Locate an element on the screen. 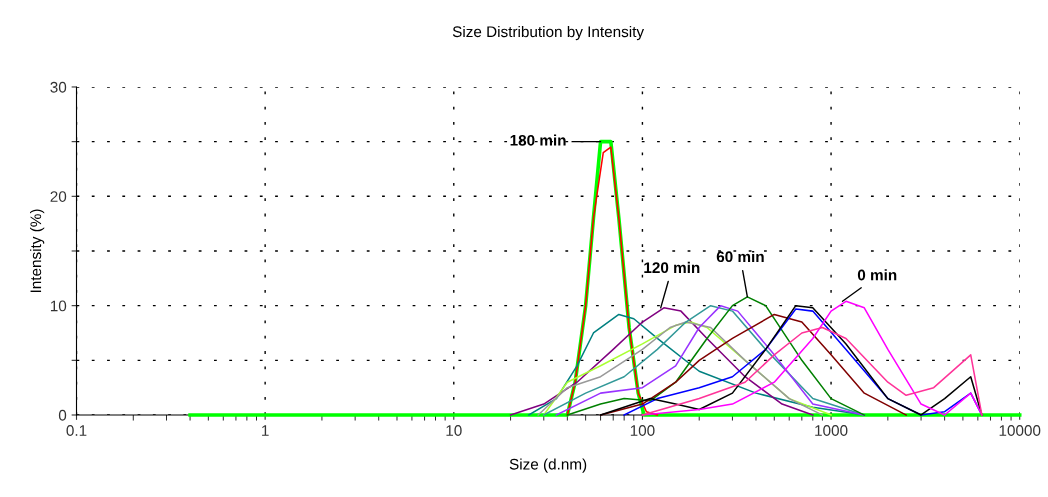 The image size is (1048, 497). y-tick-label: 0 is located at coordinates (62, 415).